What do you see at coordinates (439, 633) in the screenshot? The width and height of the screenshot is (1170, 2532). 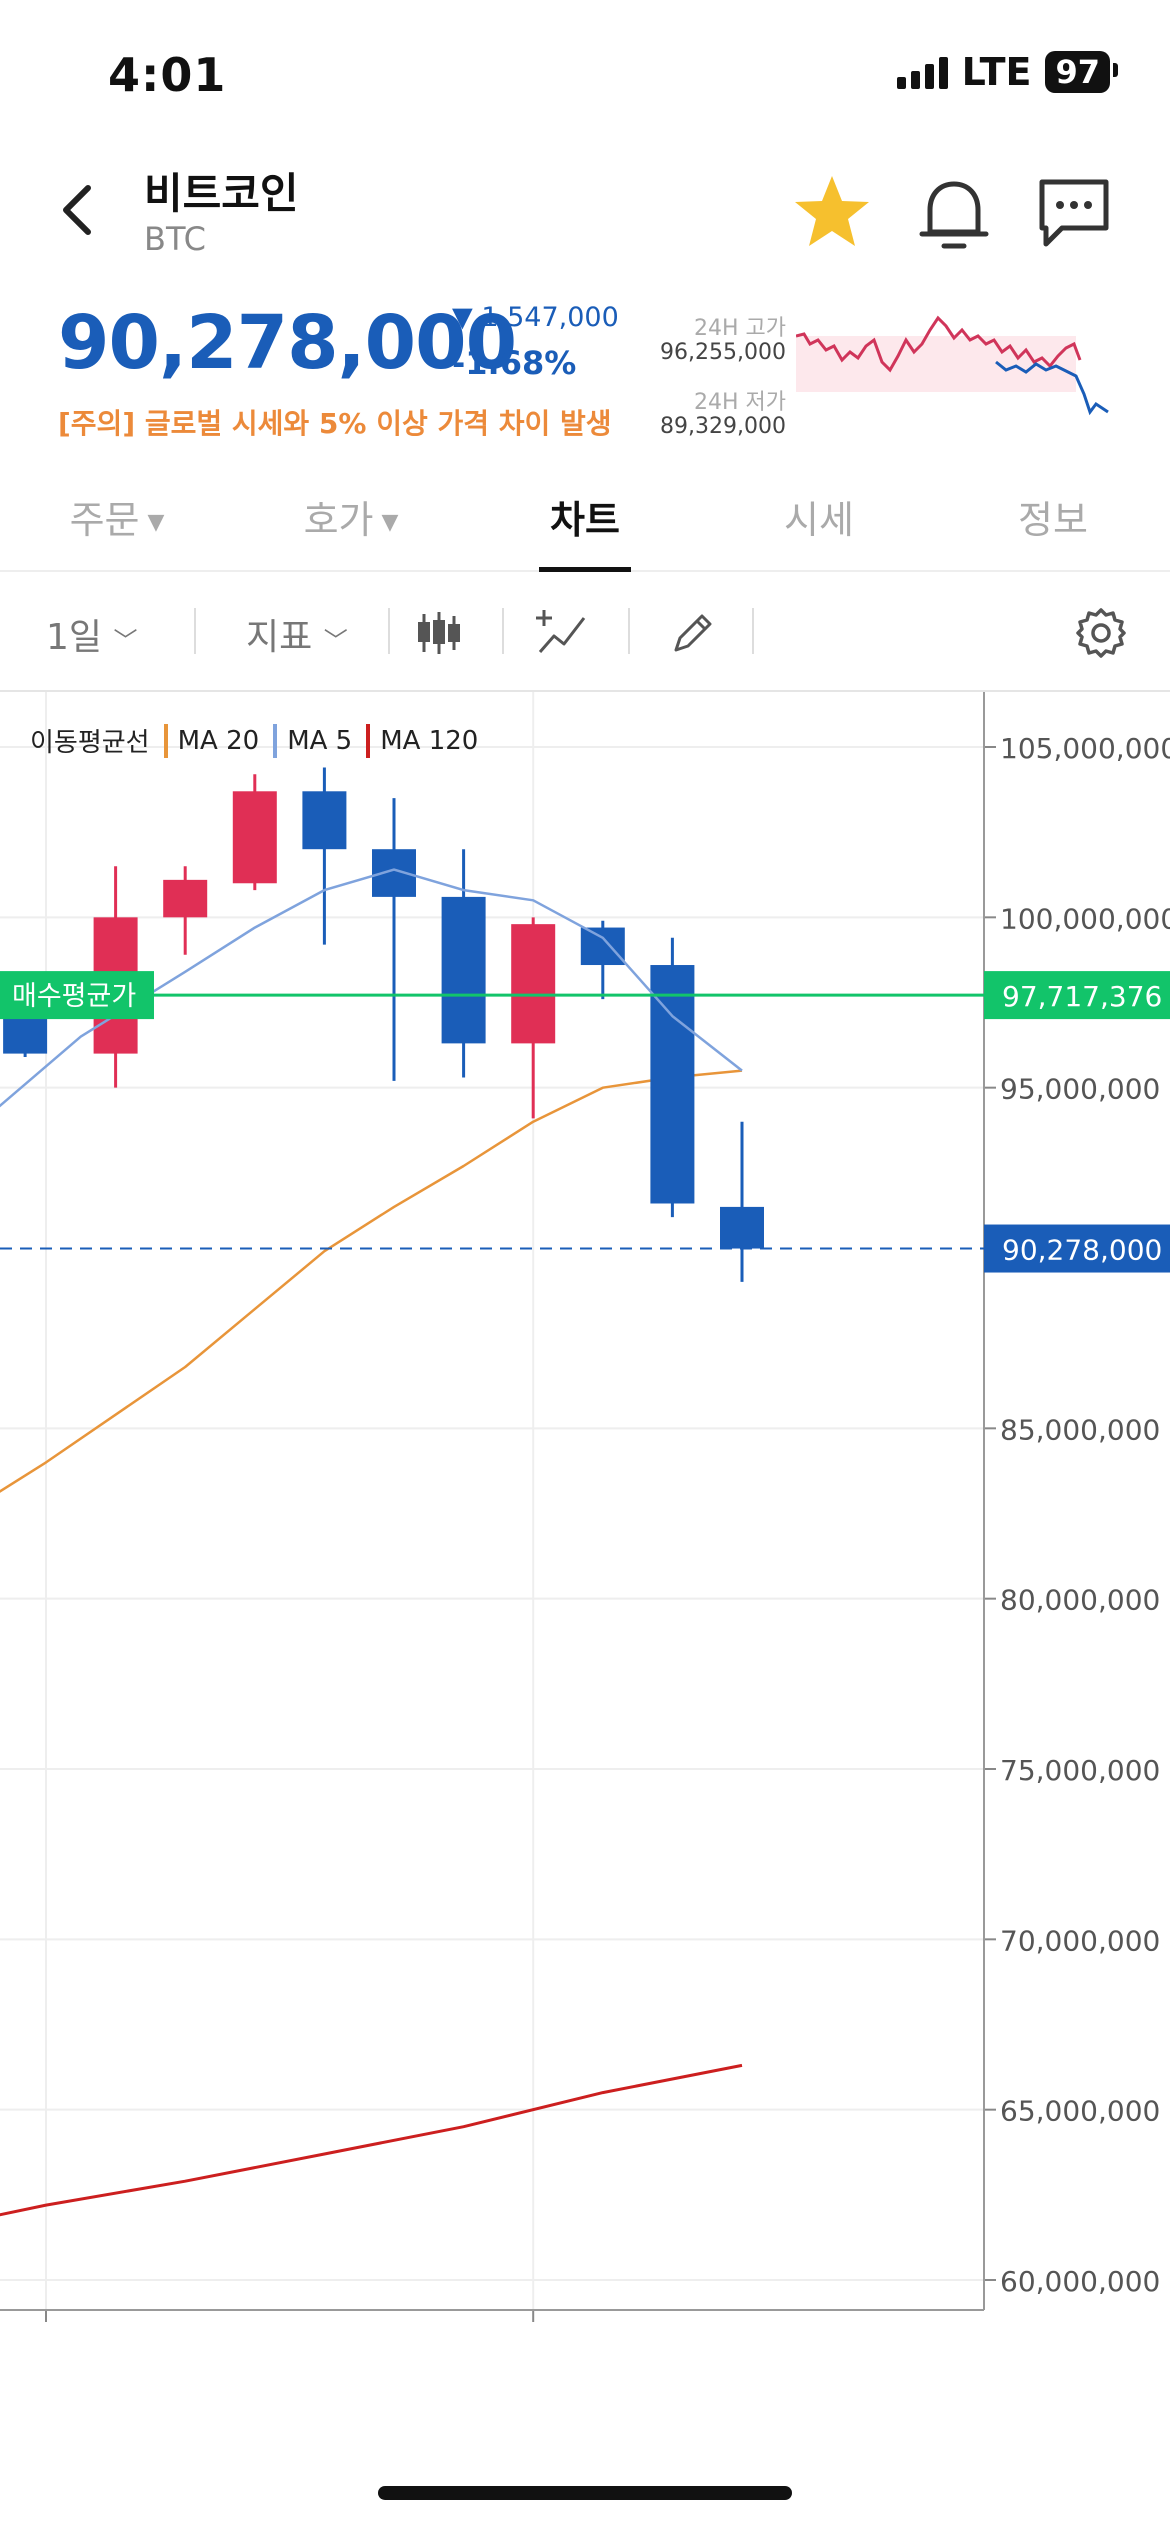 I see `candlestick-type-icon` at bounding box center [439, 633].